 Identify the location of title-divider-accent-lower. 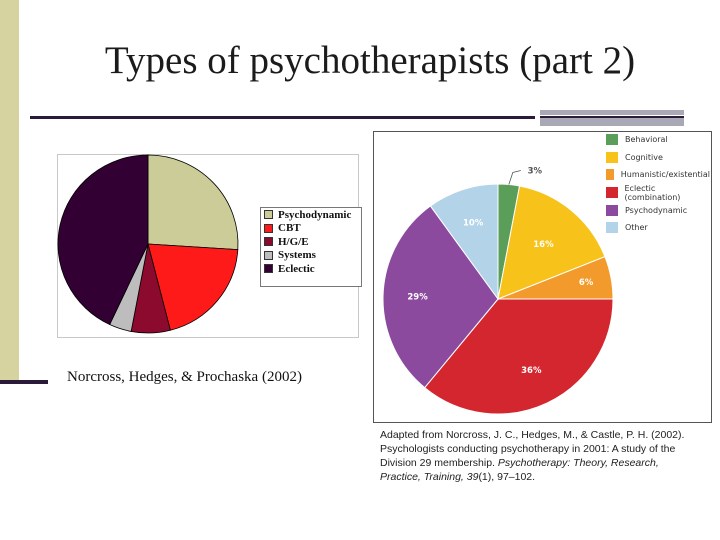
(612, 122).